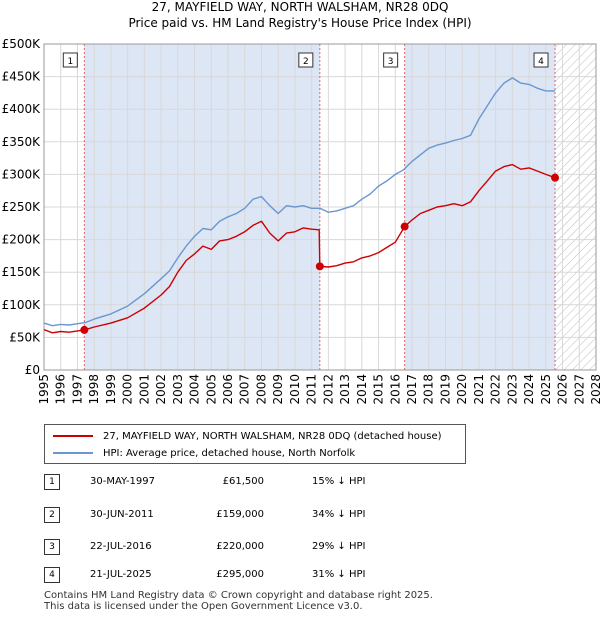 This screenshot has width=600, height=620. I want to click on legend-swatch-hpi, so click(73, 453).